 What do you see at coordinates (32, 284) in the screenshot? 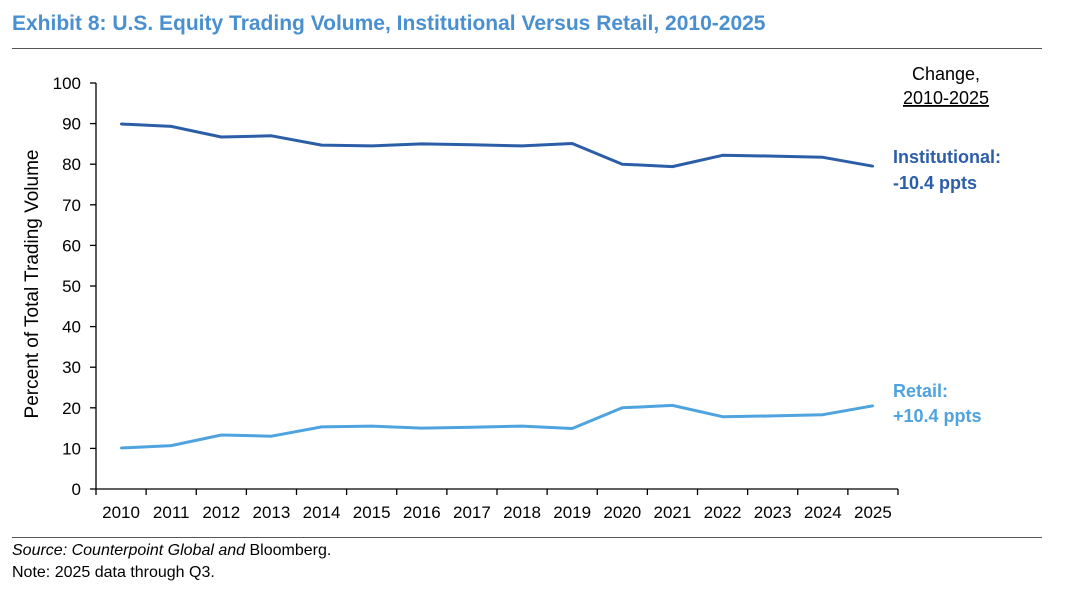
I see `y-axis-label: Percent of Total Trading Volume` at bounding box center [32, 284].